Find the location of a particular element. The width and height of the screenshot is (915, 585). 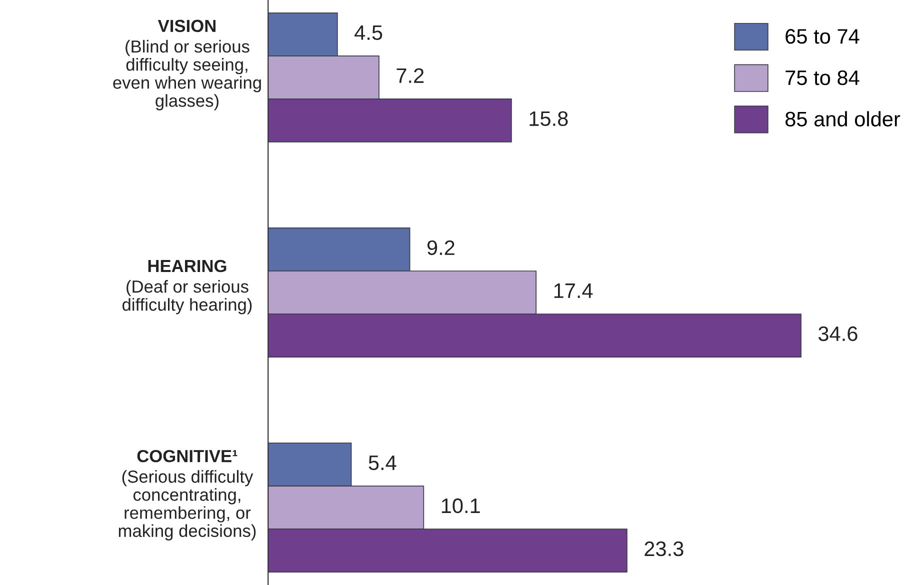

legend-label: 85 and older is located at coordinates (843, 118).